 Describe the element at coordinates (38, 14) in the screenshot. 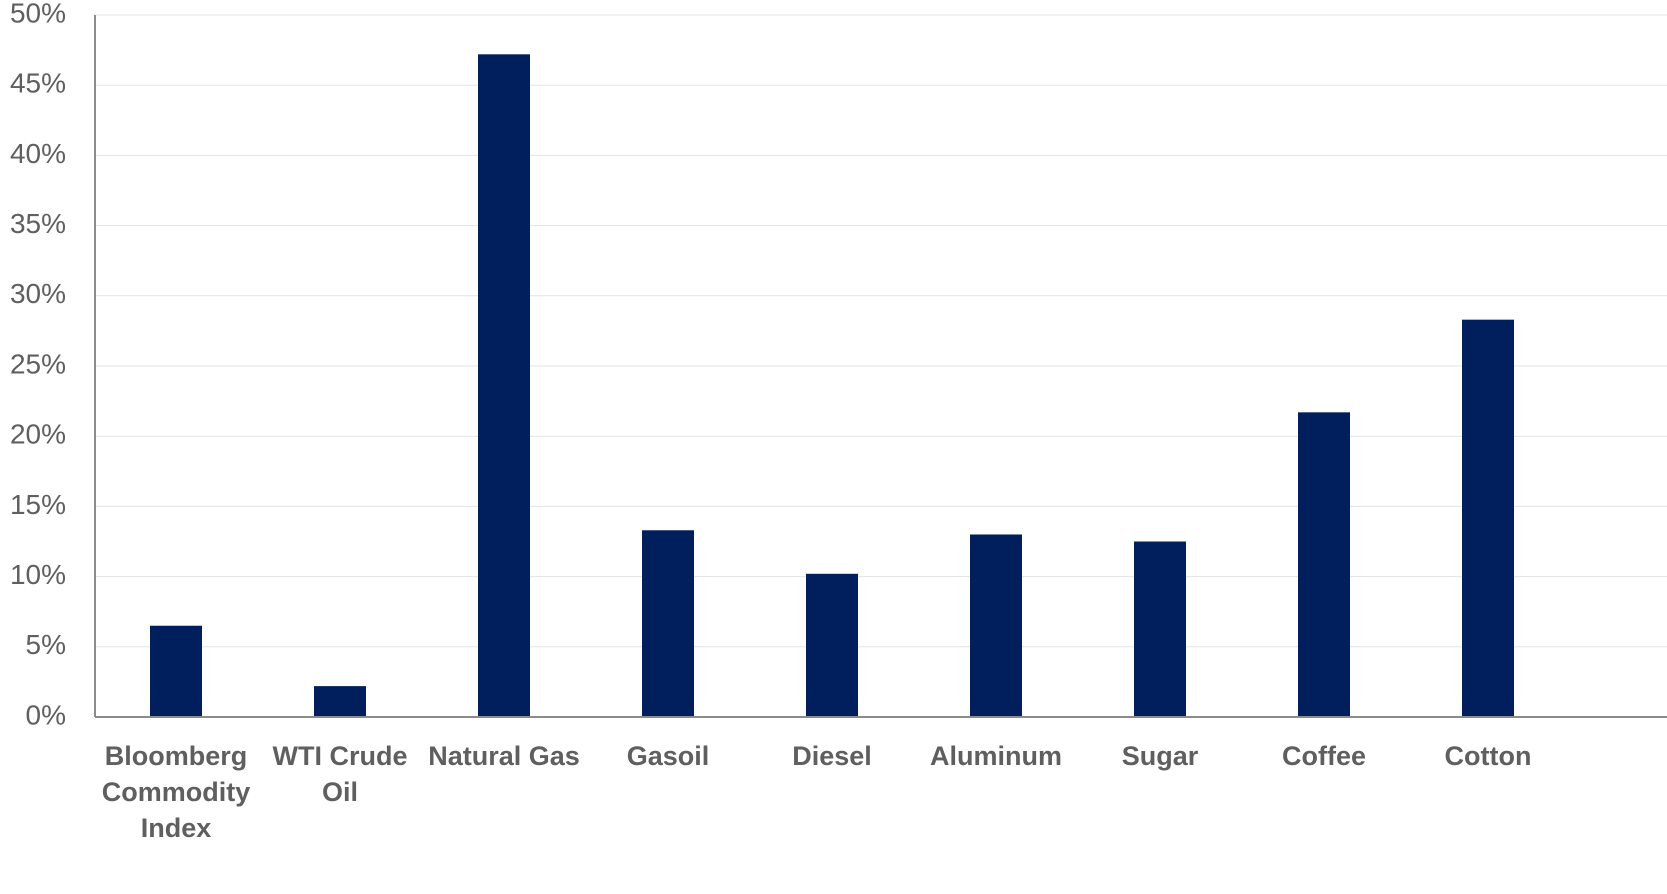

I see `y-tick-label: 50%` at that location.